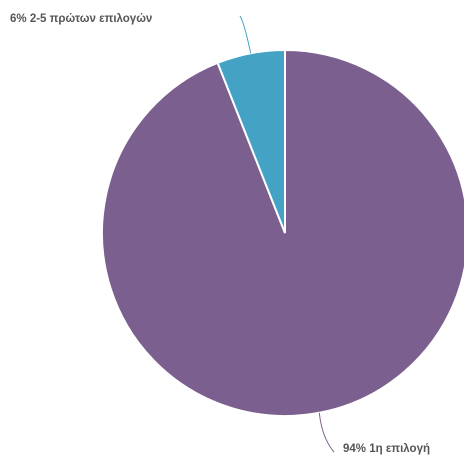 This screenshot has width=464, height=459. Describe the element at coordinates (386, 449) in the screenshot. I see `data-label-0: 94% 1η επιλογή` at that location.